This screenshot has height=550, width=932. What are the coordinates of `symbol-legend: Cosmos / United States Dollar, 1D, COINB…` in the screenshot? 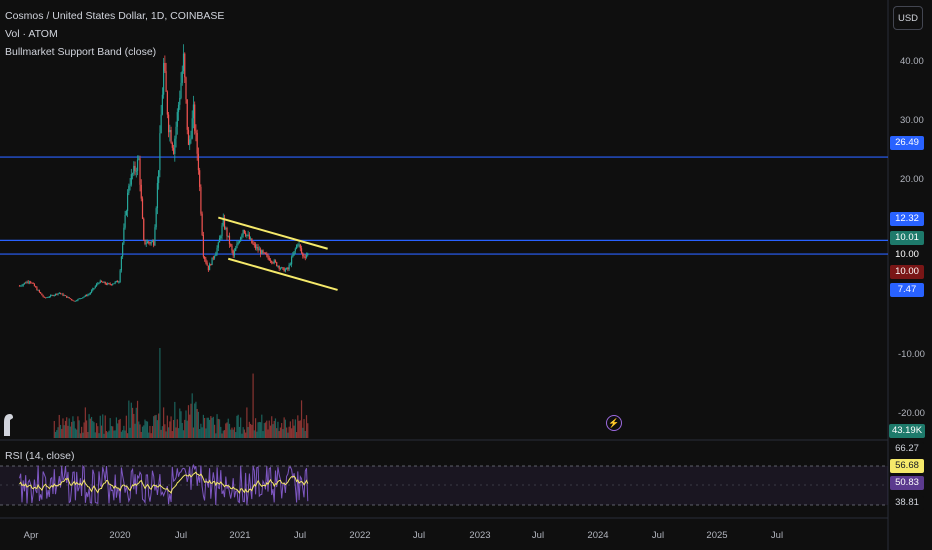 It's located at (115, 16).